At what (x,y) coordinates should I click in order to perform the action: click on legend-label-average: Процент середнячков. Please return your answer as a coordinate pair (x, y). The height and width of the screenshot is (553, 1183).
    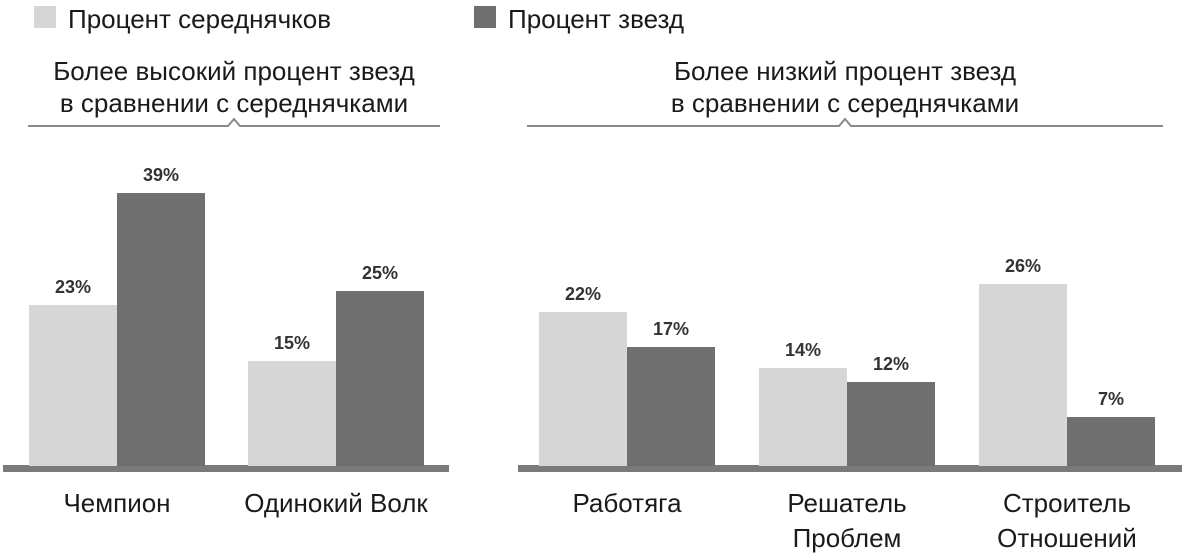
    Looking at the image, I should click on (199, 19).